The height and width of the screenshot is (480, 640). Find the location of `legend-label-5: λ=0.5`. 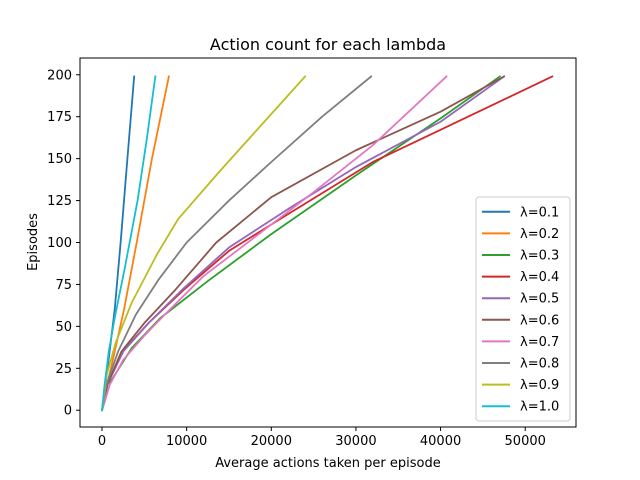

legend-label-5: λ=0.5 is located at coordinates (539, 299).